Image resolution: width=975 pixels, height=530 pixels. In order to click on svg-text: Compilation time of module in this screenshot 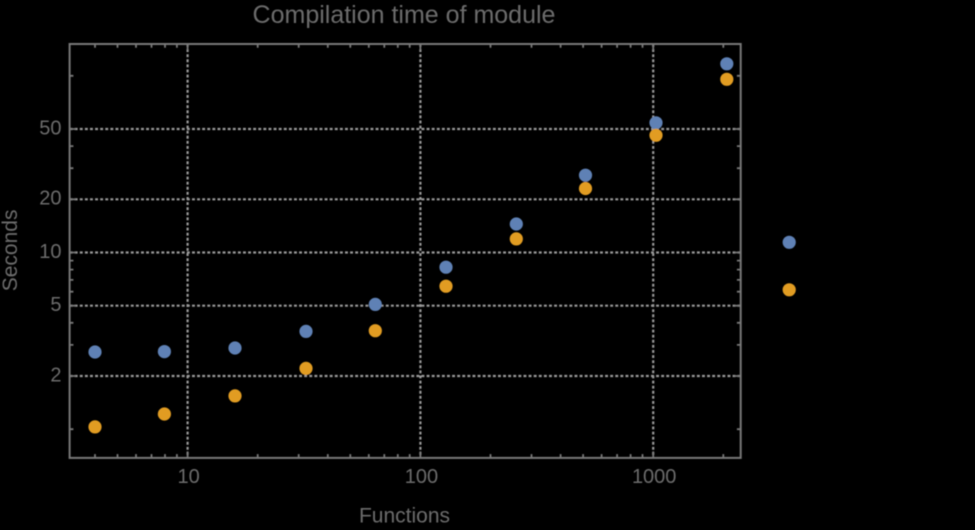, I will do `click(404, 15)`.